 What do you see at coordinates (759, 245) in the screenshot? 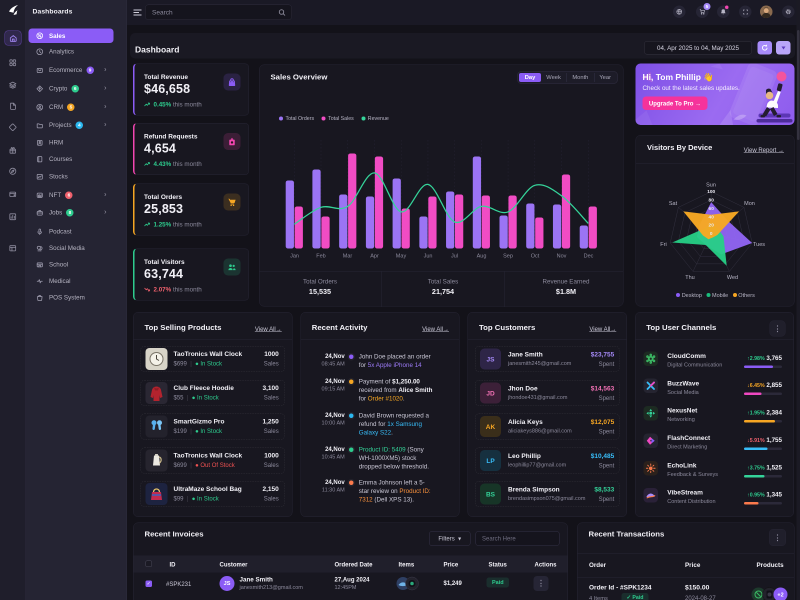
I see `svg-text: Tues` at bounding box center [759, 245].